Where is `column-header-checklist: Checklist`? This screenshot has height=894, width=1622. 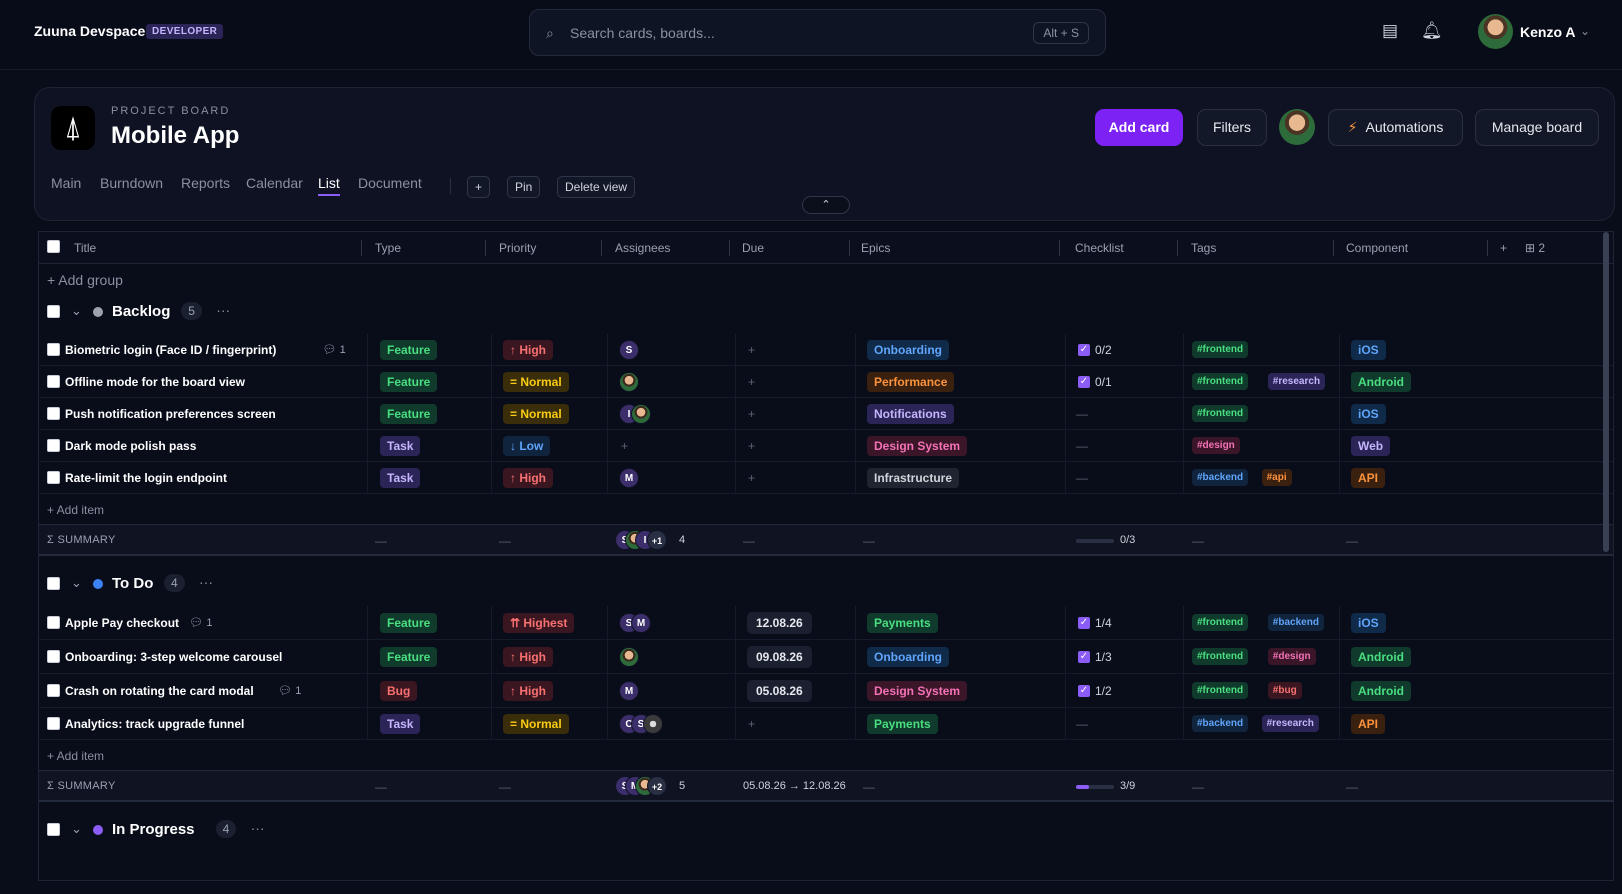 column-header-checklist: Checklist is located at coordinates (1099, 248).